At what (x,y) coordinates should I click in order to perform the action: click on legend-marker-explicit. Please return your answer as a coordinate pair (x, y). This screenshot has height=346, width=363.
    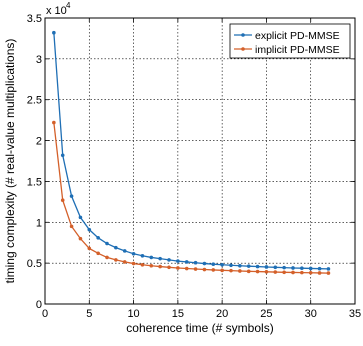
    Looking at the image, I should click on (243, 35).